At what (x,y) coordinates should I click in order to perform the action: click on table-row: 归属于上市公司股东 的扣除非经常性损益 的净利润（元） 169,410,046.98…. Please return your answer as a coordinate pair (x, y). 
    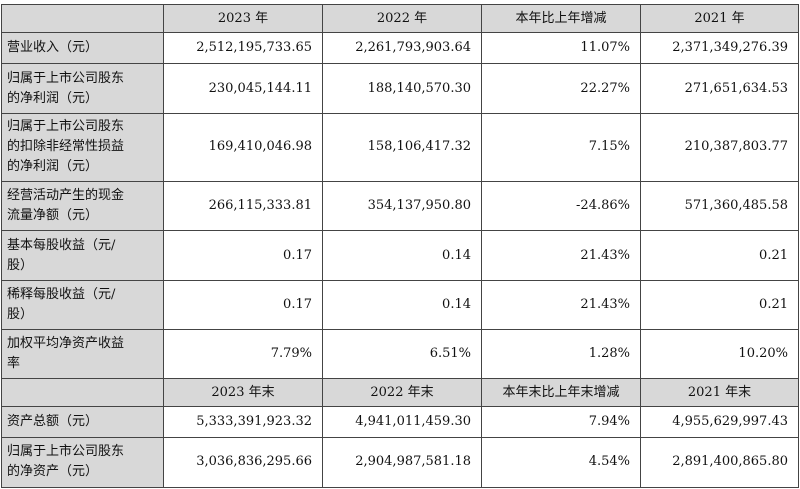
    Looking at the image, I should click on (400, 147).